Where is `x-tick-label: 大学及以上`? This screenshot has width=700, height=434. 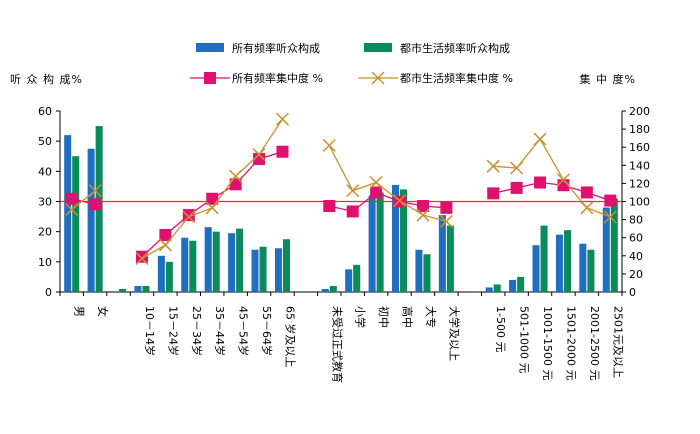 x-tick-label: 大学及以上 is located at coordinates (454, 333).